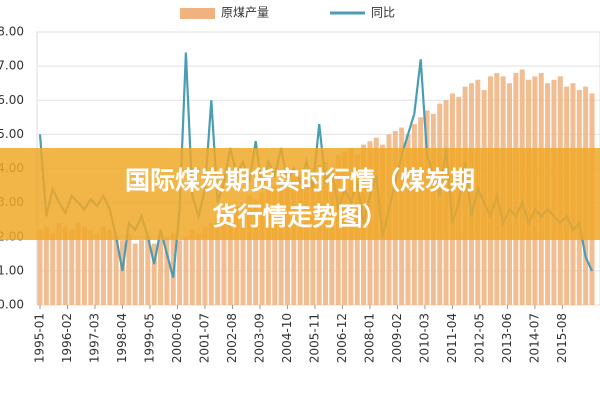 The height and width of the screenshot is (400, 600). What do you see at coordinates (342, 338) in the screenshot?
I see `x-tick-label: 2006-12` at bounding box center [342, 338].